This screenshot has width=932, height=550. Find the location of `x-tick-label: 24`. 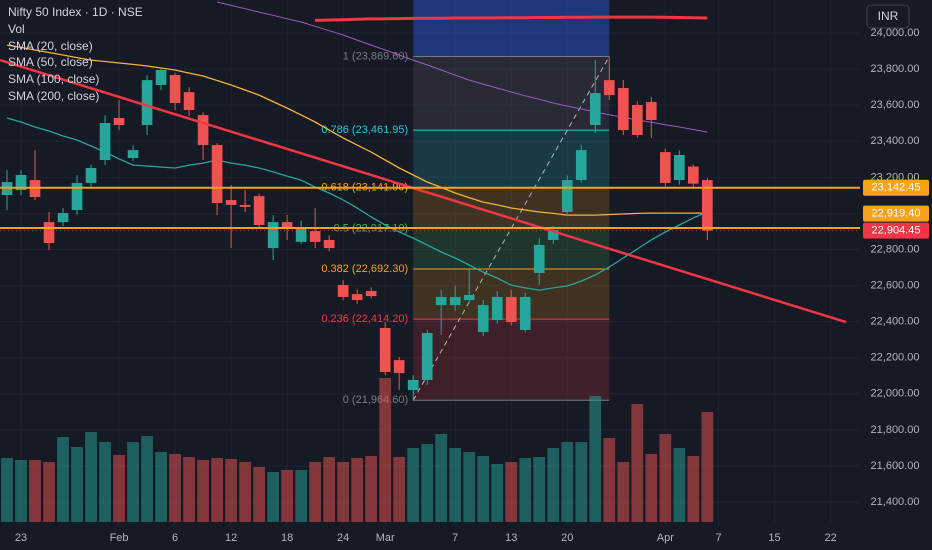

x-tick-label: 24 is located at coordinates (343, 538).